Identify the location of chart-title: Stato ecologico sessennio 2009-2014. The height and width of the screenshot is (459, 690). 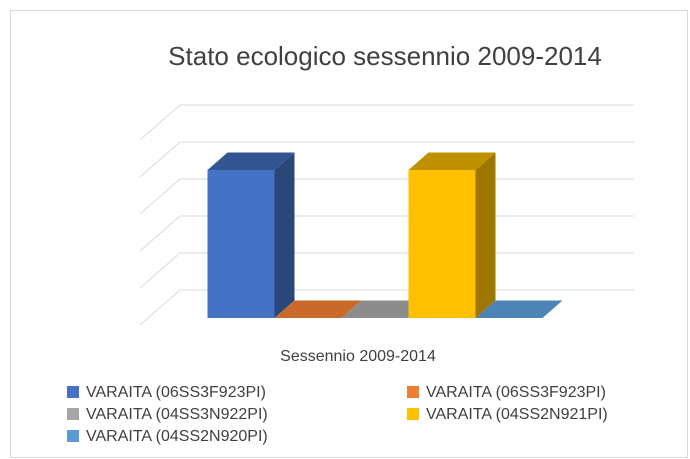
(385, 56).